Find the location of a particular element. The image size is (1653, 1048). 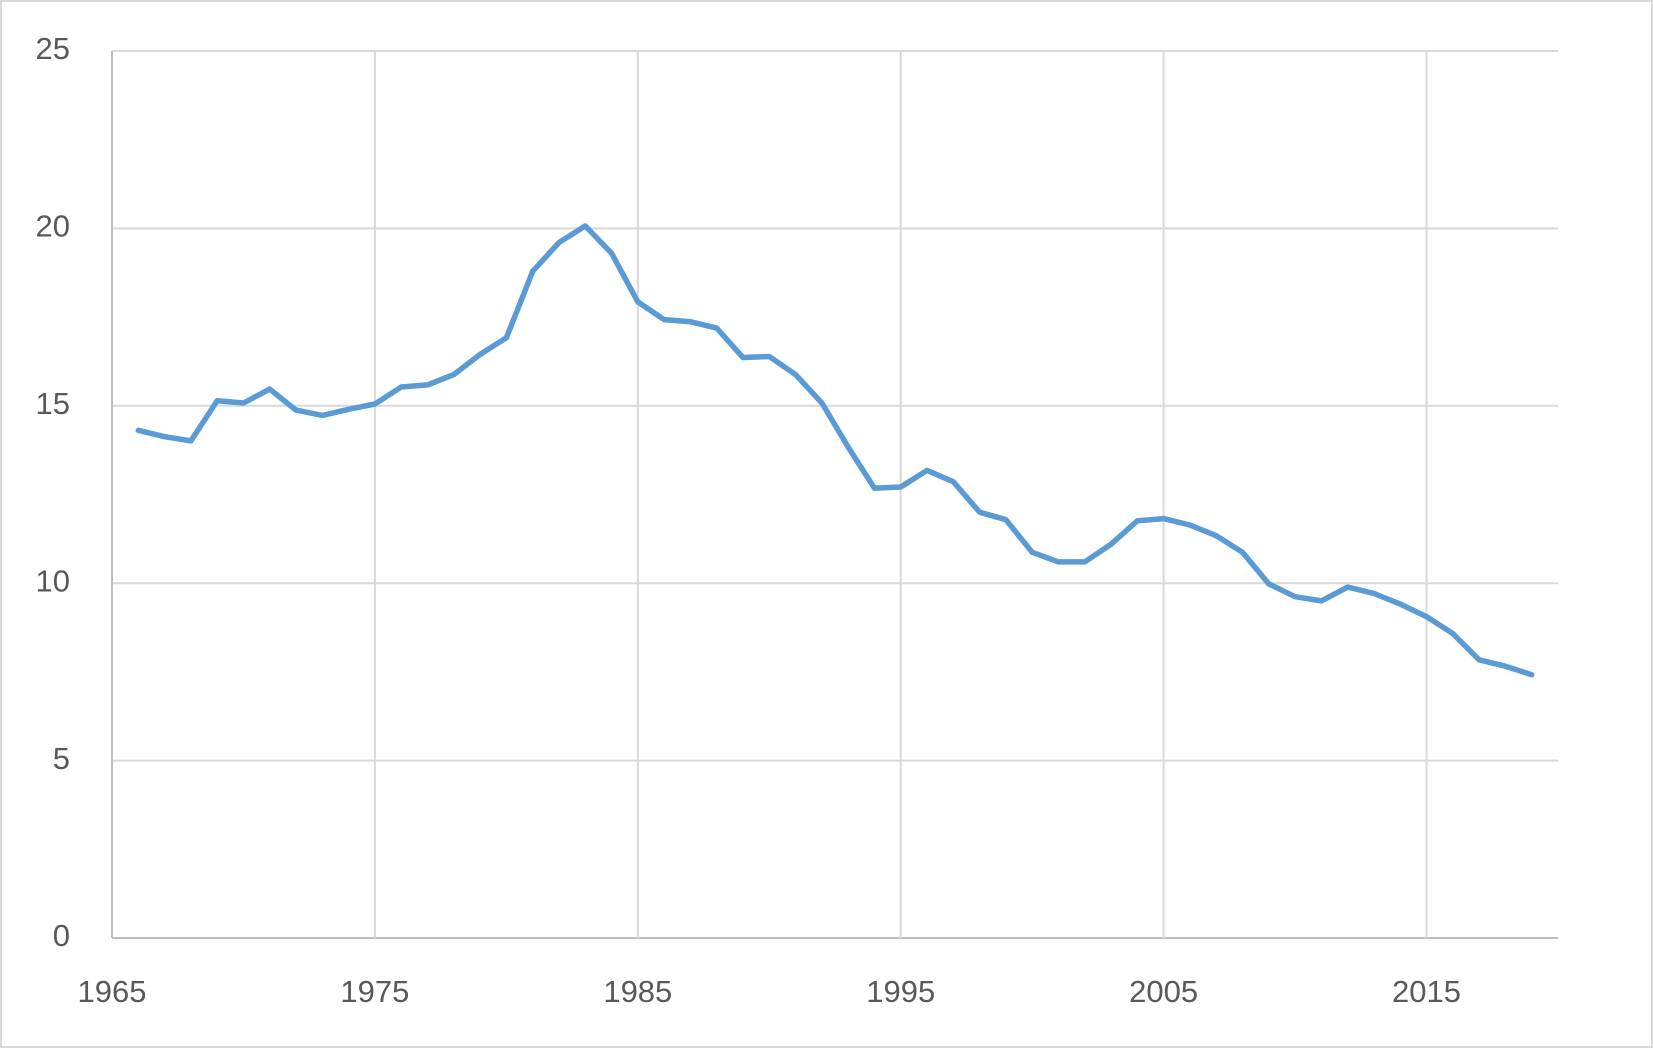

x-tick-label: 1975 is located at coordinates (374, 991).